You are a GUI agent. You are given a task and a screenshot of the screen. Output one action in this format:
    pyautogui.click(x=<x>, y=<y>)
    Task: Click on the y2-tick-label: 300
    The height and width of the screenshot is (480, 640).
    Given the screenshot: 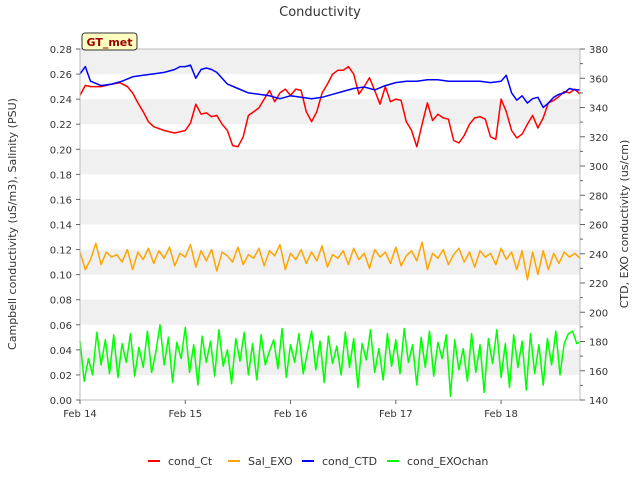 What is the action you would take?
    pyautogui.click(x=598, y=167)
    